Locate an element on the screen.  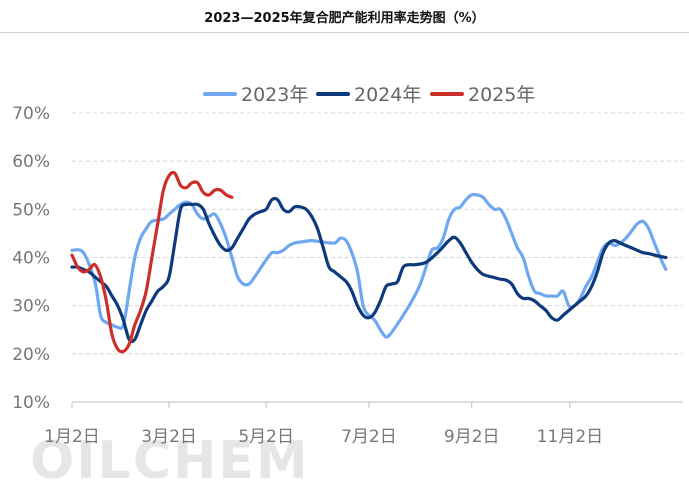
y-axis-ticks: 10% 20% 30% 40% 50% 60% 70% is located at coordinates (31, 258).